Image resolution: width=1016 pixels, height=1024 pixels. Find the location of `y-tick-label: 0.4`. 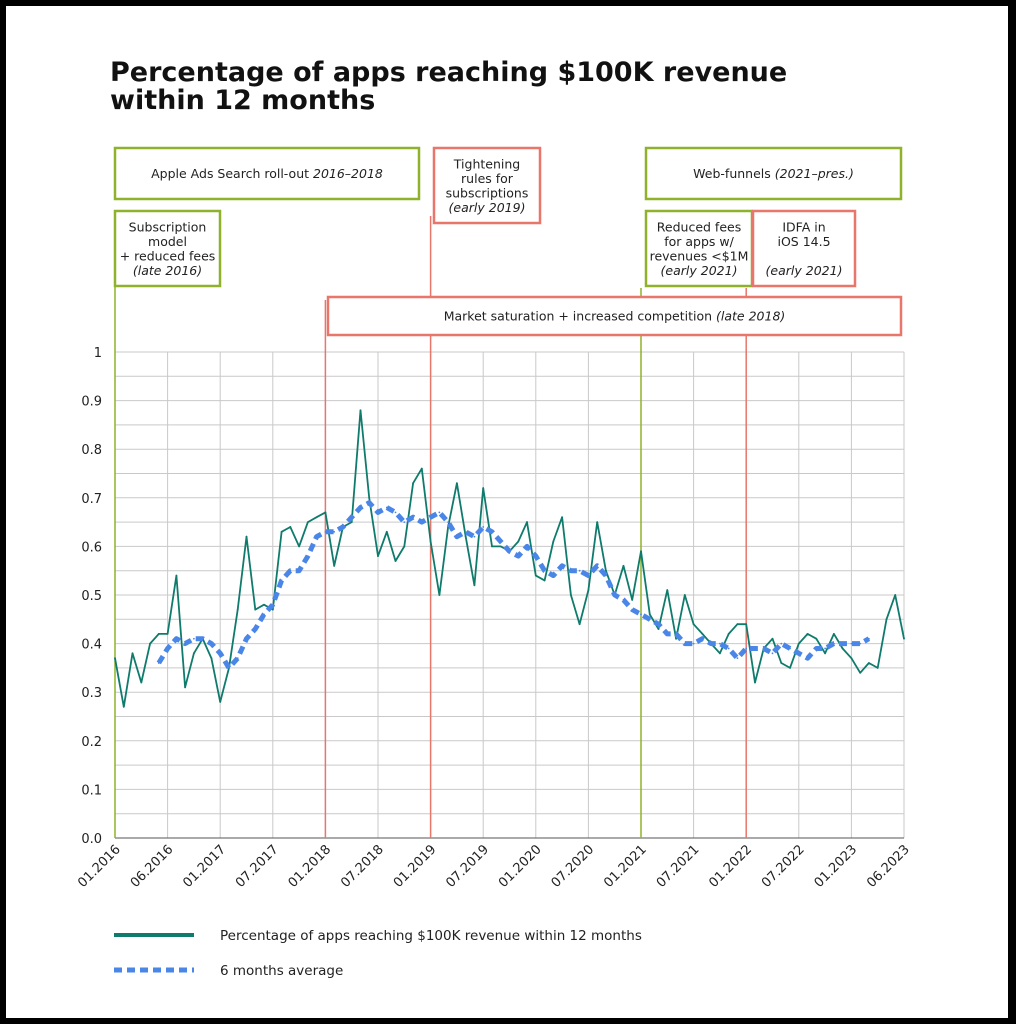

y-tick-label: 0.4 is located at coordinates (91, 645).